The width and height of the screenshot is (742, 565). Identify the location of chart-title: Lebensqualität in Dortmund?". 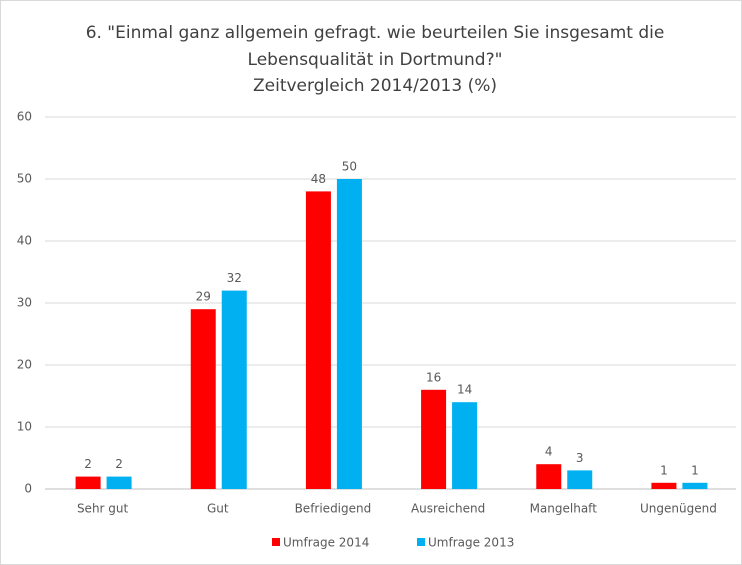
(375, 60).